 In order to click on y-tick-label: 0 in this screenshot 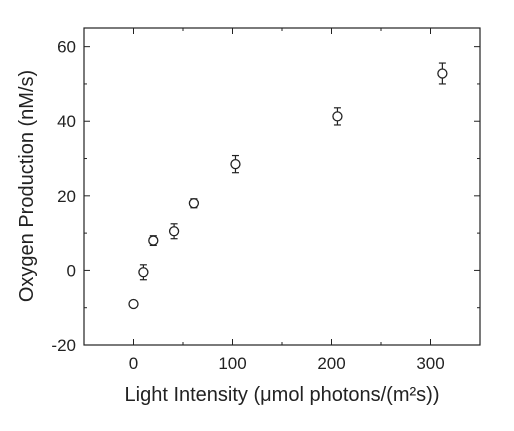, I will do `click(71, 270)`.